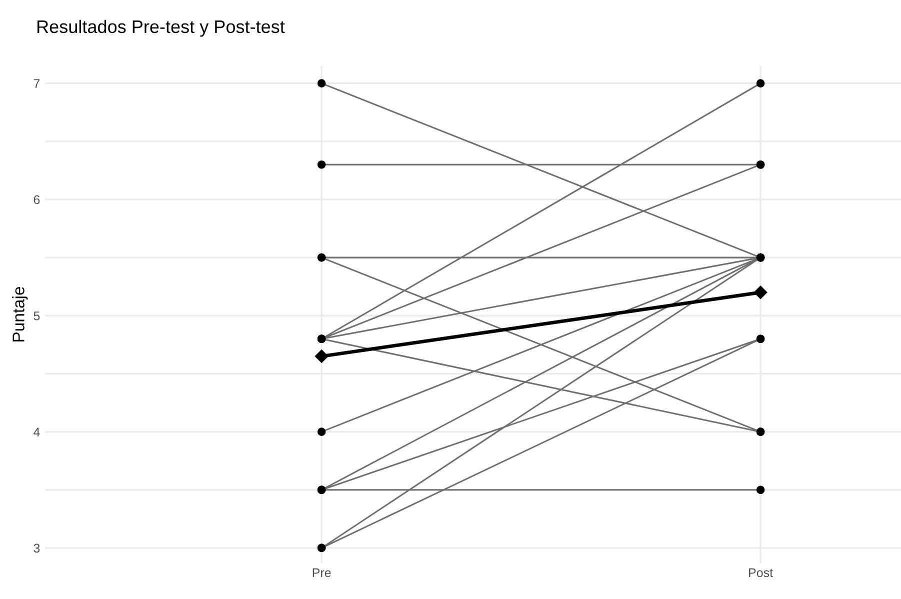 The height and width of the screenshot is (599, 901). What do you see at coordinates (37, 199) in the screenshot?
I see `y-tick-label: 6` at bounding box center [37, 199].